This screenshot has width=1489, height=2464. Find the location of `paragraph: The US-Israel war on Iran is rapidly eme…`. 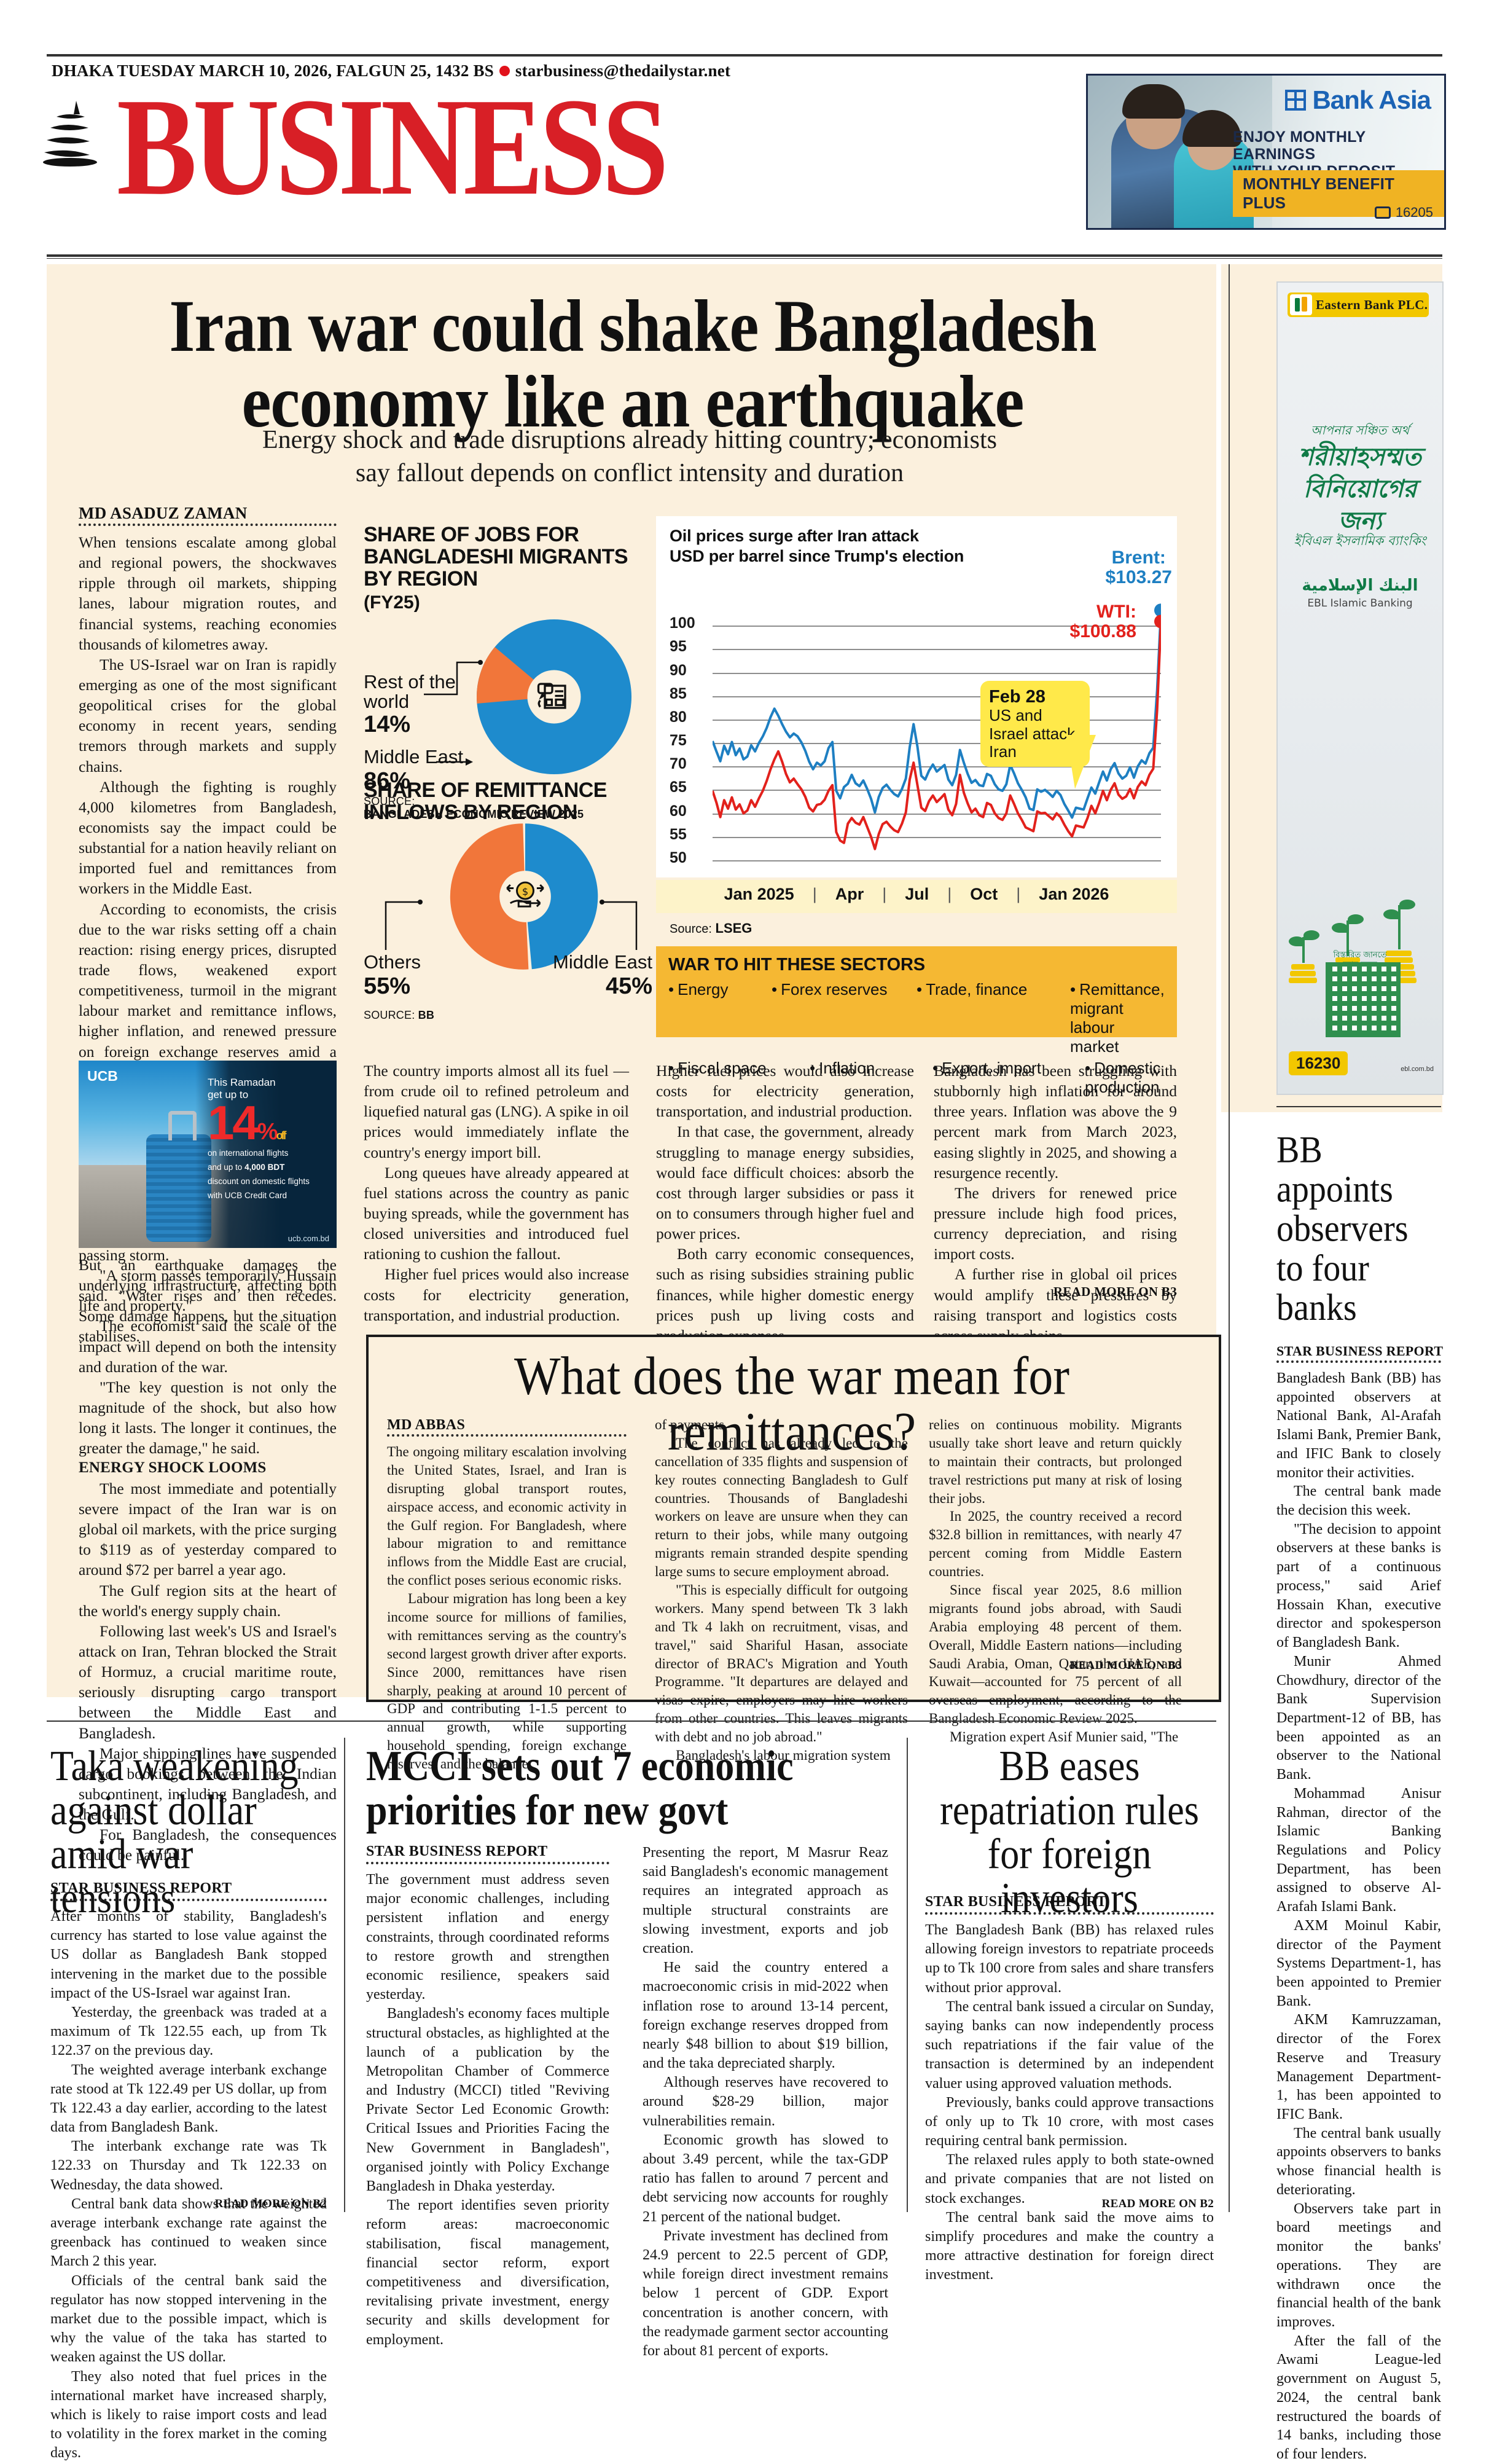

paragraph: The US-Israel war on Iran is rapidly eme… is located at coordinates (208, 715).